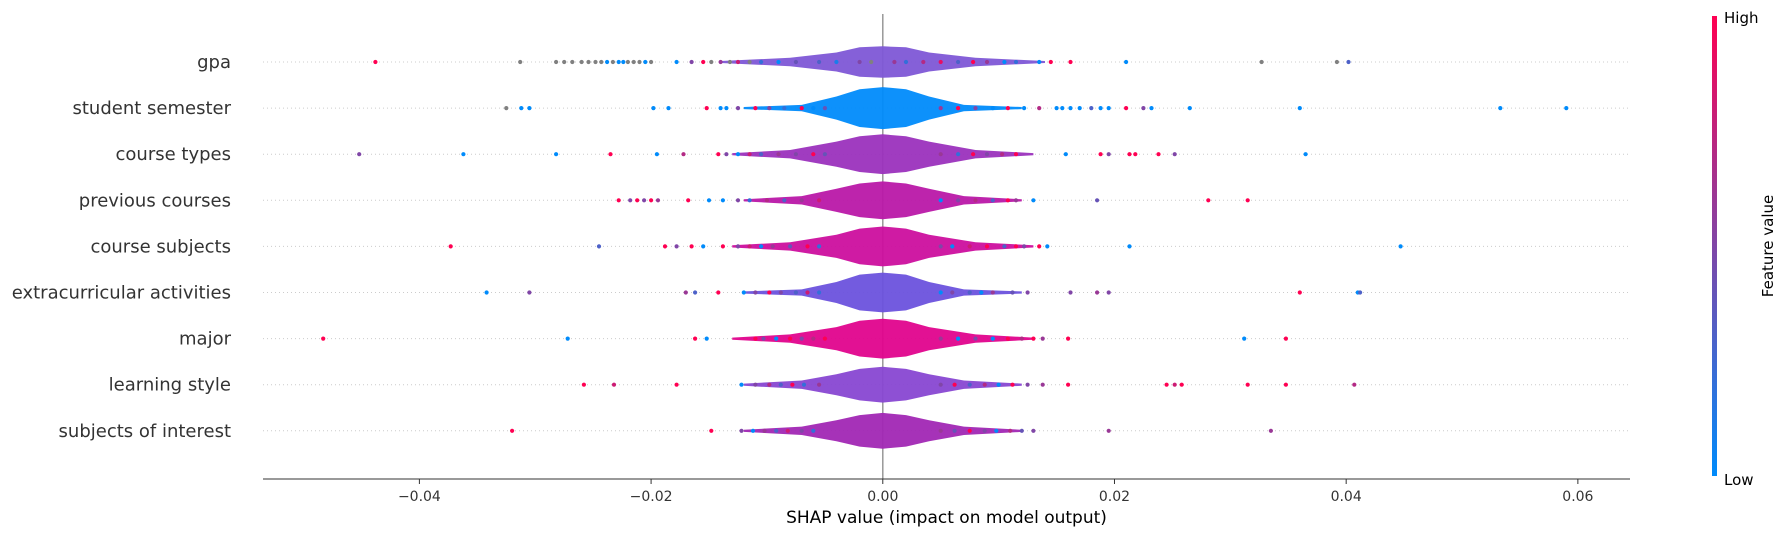 The image size is (1785, 536). Describe the element at coordinates (1741, 18) in the screenshot. I see `colorbar-high-label: High` at that location.